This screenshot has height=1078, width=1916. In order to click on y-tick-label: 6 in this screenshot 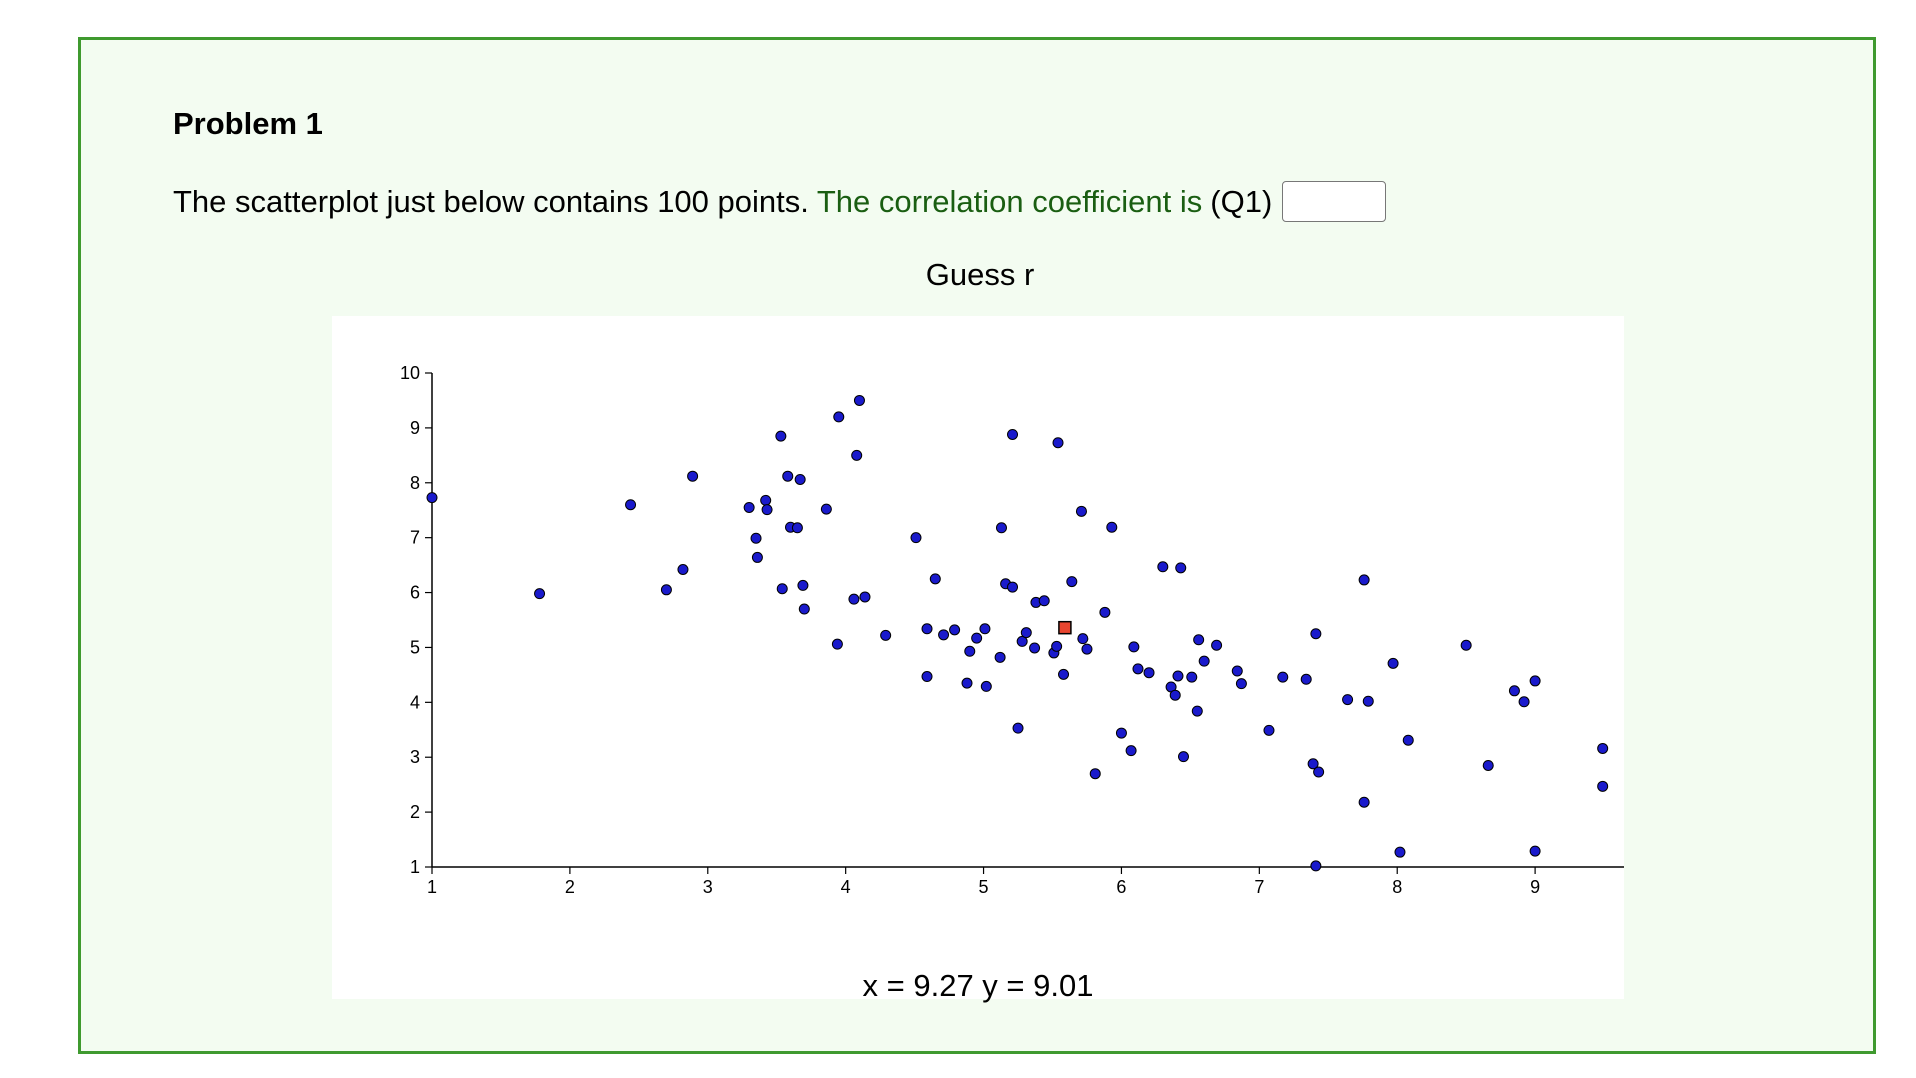, I will do `click(415, 593)`.